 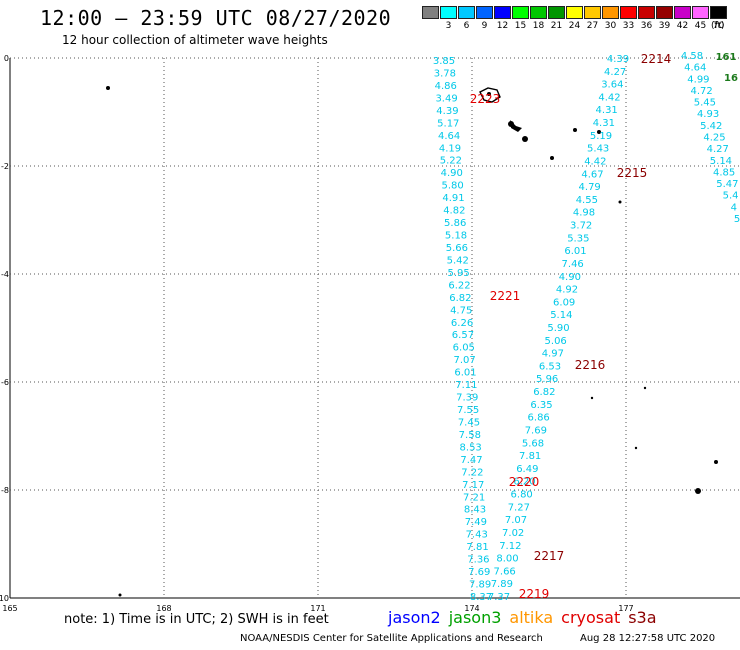 What do you see at coordinates (534, 594) in the screenshot?
I see `pass-id-label: 2219` at bounding box center [534, 594].